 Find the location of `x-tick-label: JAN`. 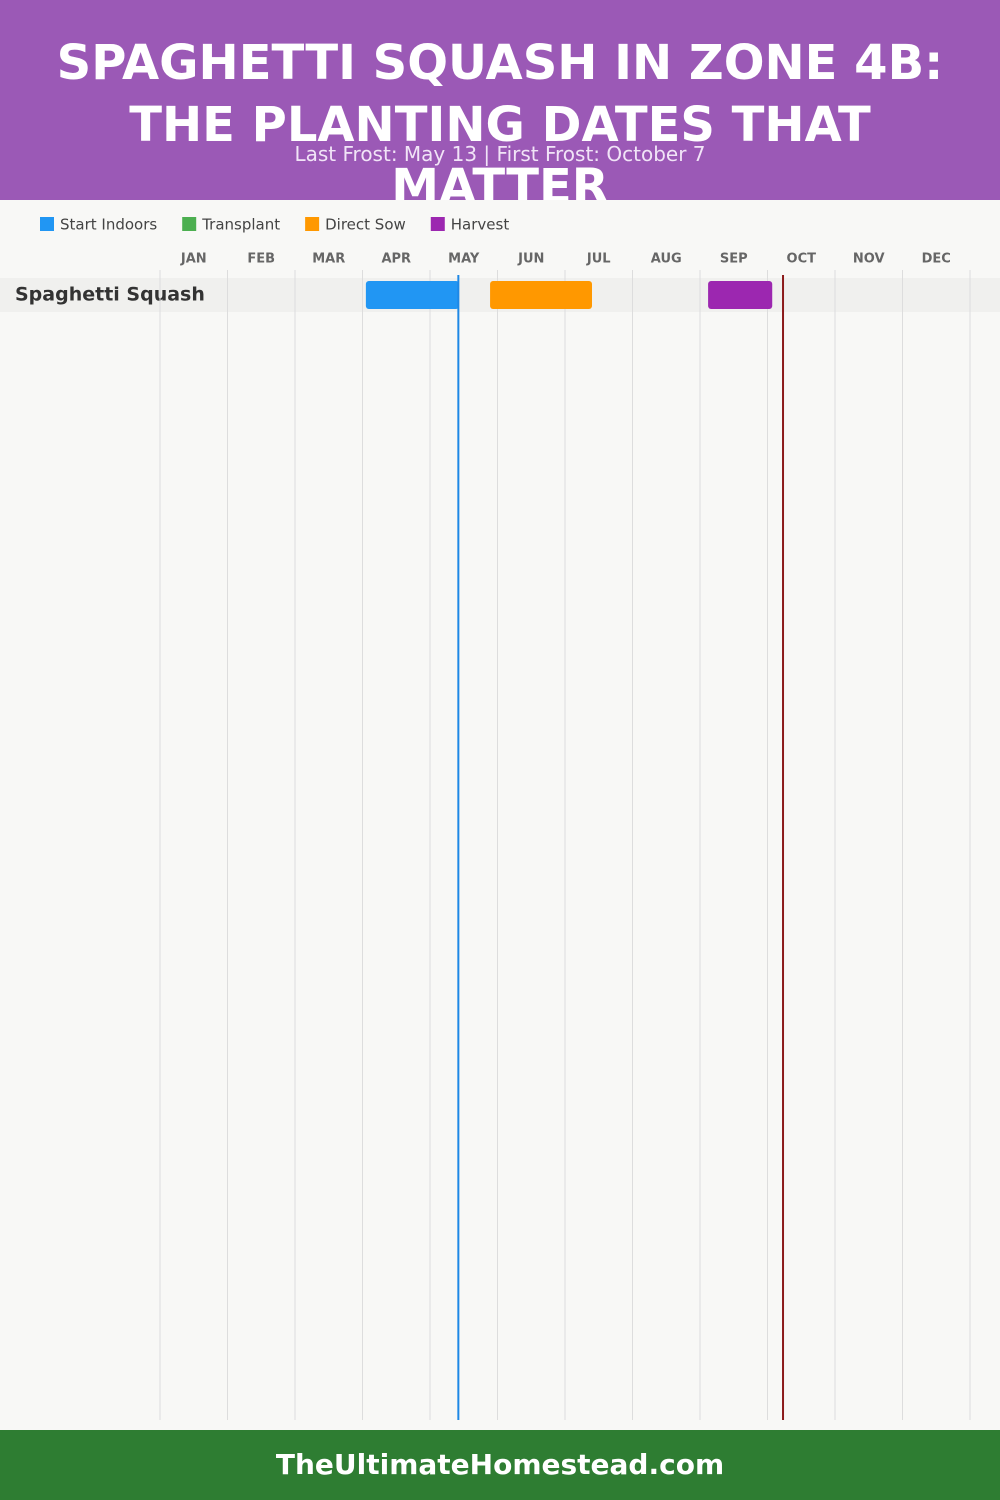

x-tick-label: JAN is located at coordinates (193, 259).